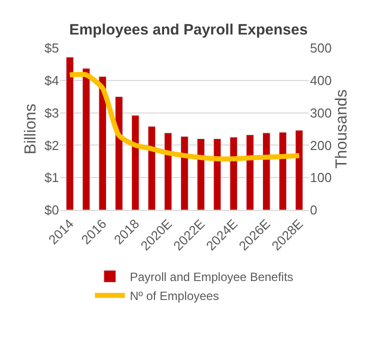 This screenshot has height=345, width=377. What do you see at coordinates (188, 30) in the screenshot?
I see `chart-title: Employees and Payroll Expenses` at bounding box center [188, 30].